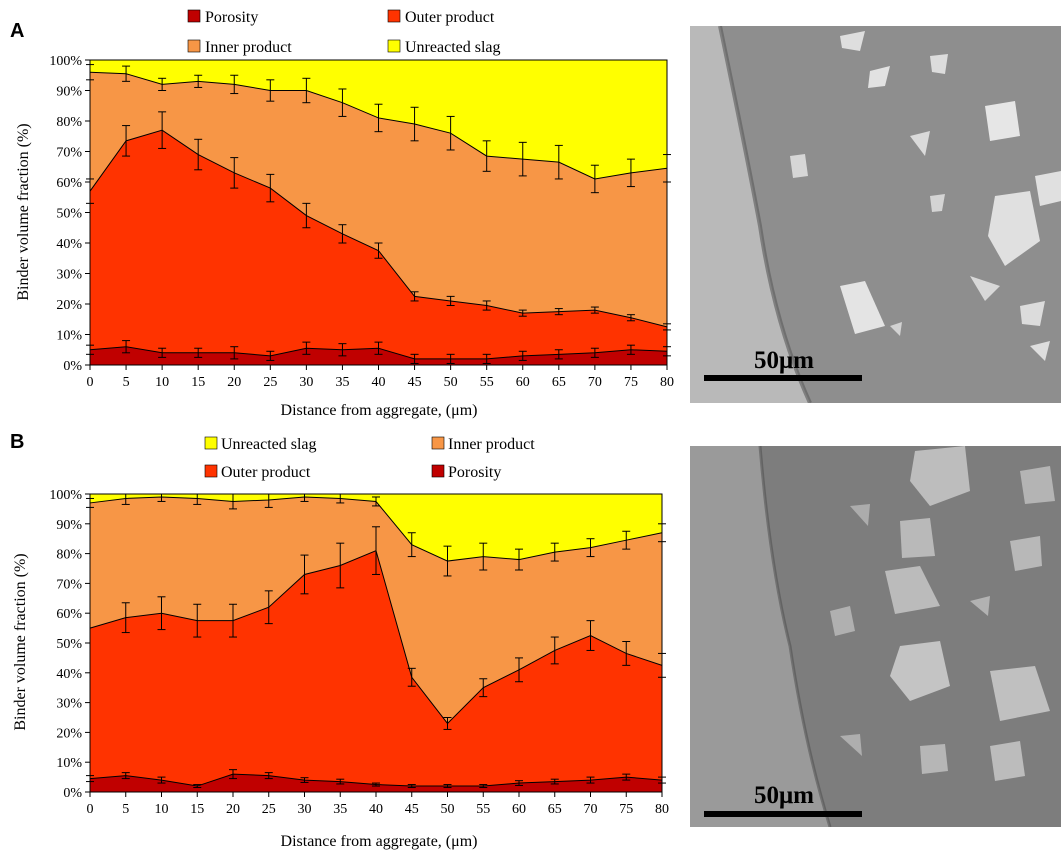  I want to click on area-outer-a, so click(378, 247).